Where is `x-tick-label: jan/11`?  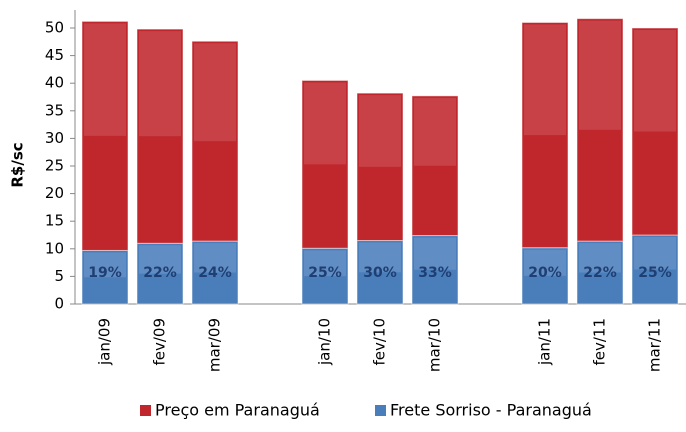
x-tick-label: jan/11 is located at coordinates (545, 342).